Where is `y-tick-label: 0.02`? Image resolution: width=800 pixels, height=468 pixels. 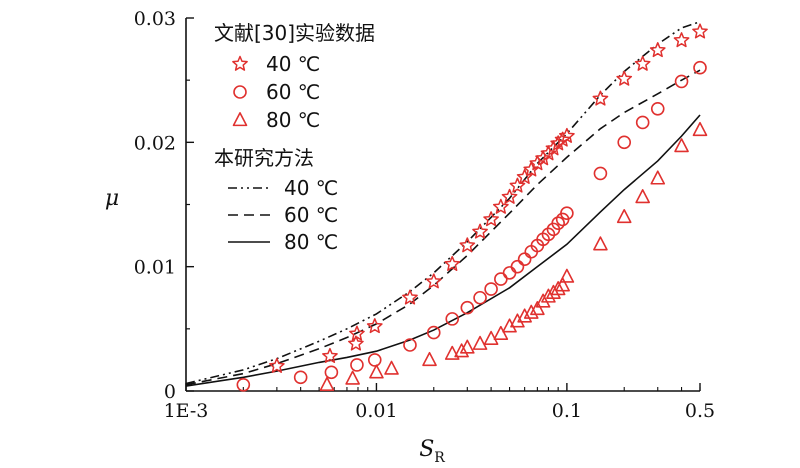 y-tick-label: 0.02 is located at coordinates (155, 143).